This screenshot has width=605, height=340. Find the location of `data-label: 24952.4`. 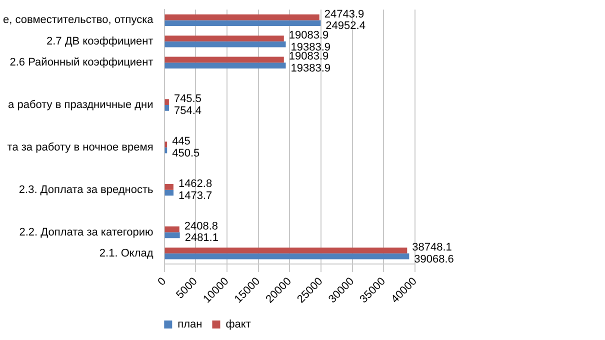

data-label: 24952.4 is located at coordinates (346, 26).